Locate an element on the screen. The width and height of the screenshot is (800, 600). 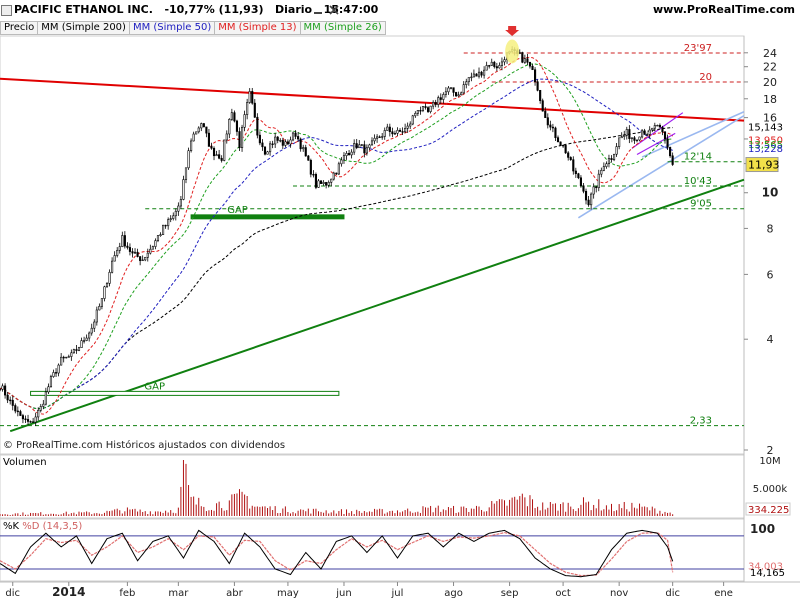
stoch-d-label: %D (14,3,5) is located at coordinates (52, 526).